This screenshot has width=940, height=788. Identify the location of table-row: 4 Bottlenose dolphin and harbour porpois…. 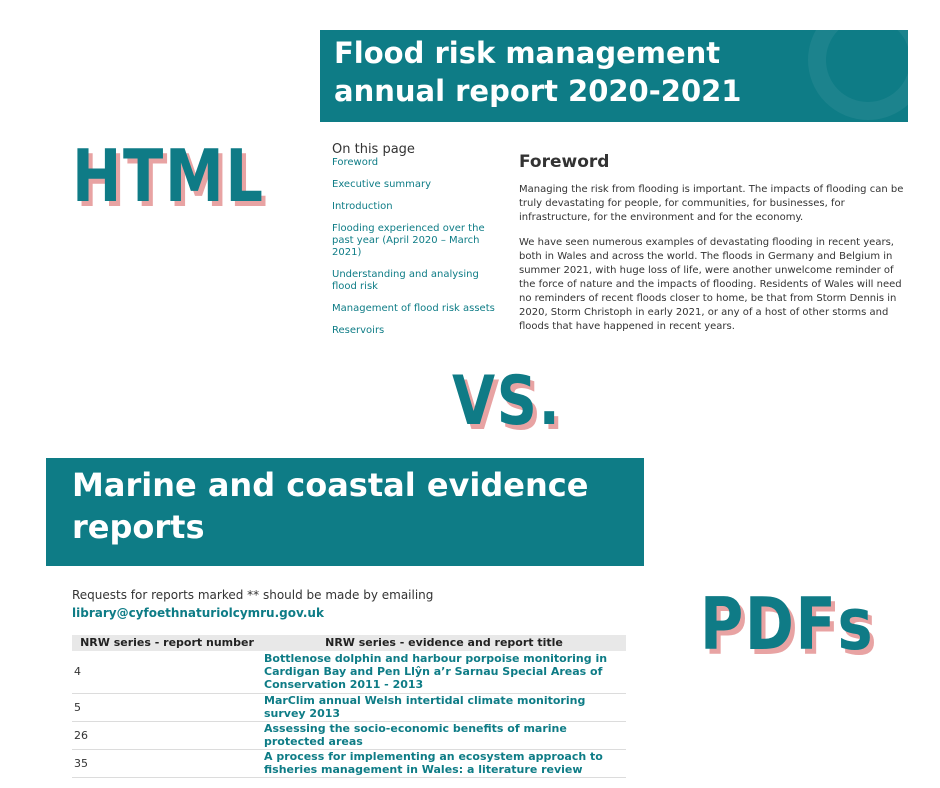
(349, 672).